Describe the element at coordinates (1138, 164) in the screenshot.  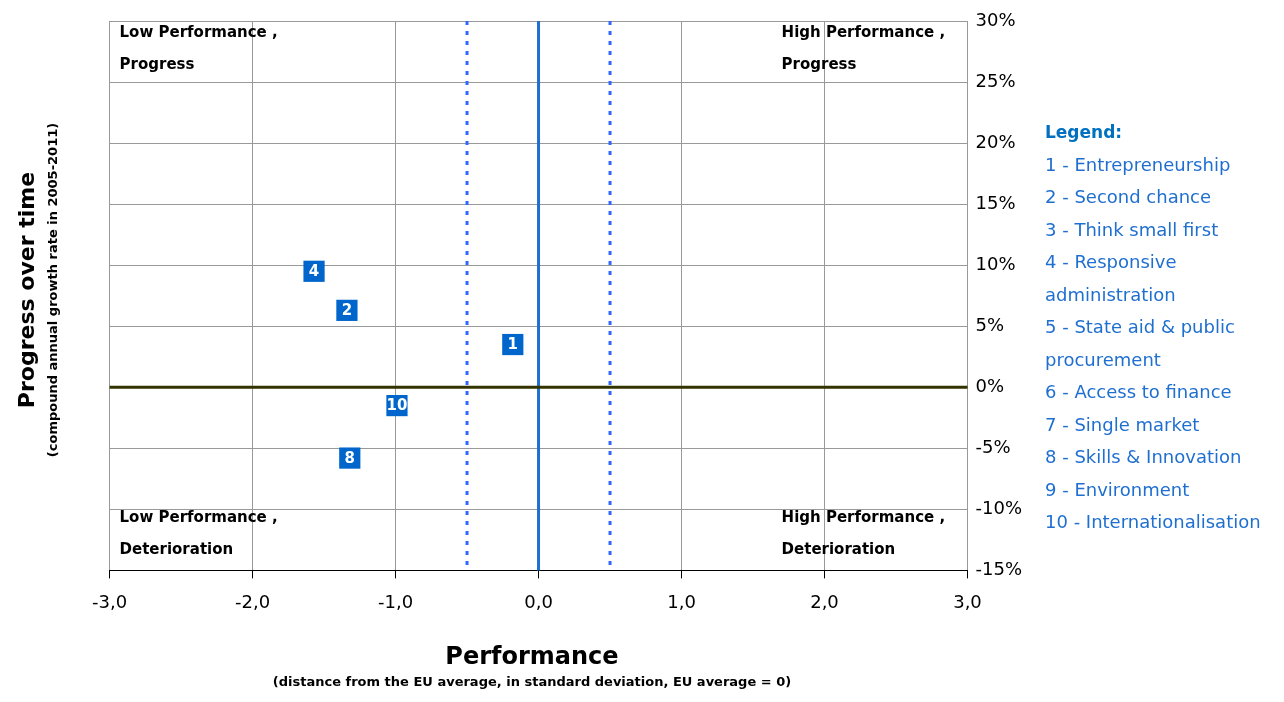
I see `text: 1 - Entrepreneurship` at that location.